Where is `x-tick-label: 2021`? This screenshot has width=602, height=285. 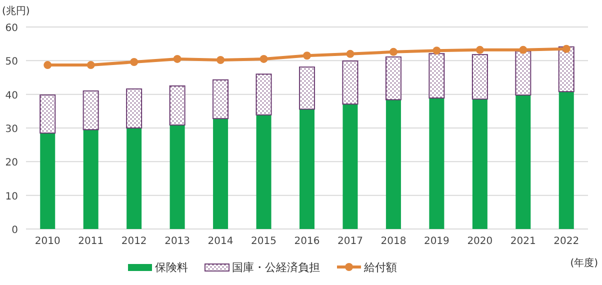
x-tick-label: 2021 is located at coordinates (523, 241).